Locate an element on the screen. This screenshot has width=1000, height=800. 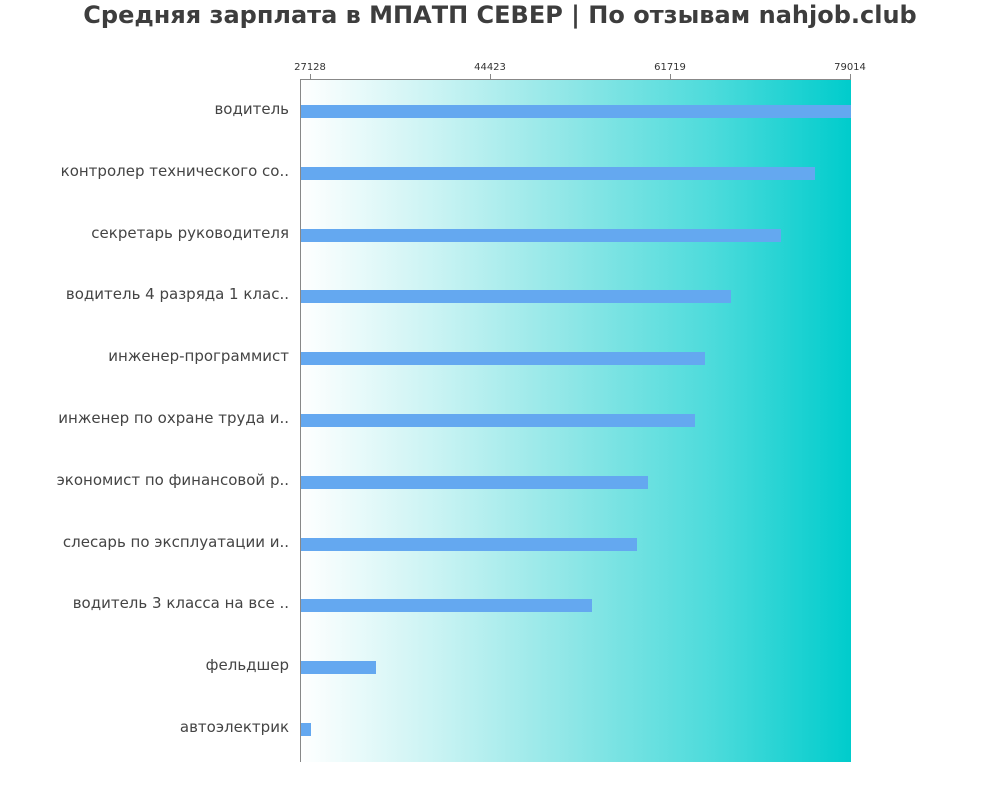
category-label: секретарь руководителя is located at coordinates (190, 232).